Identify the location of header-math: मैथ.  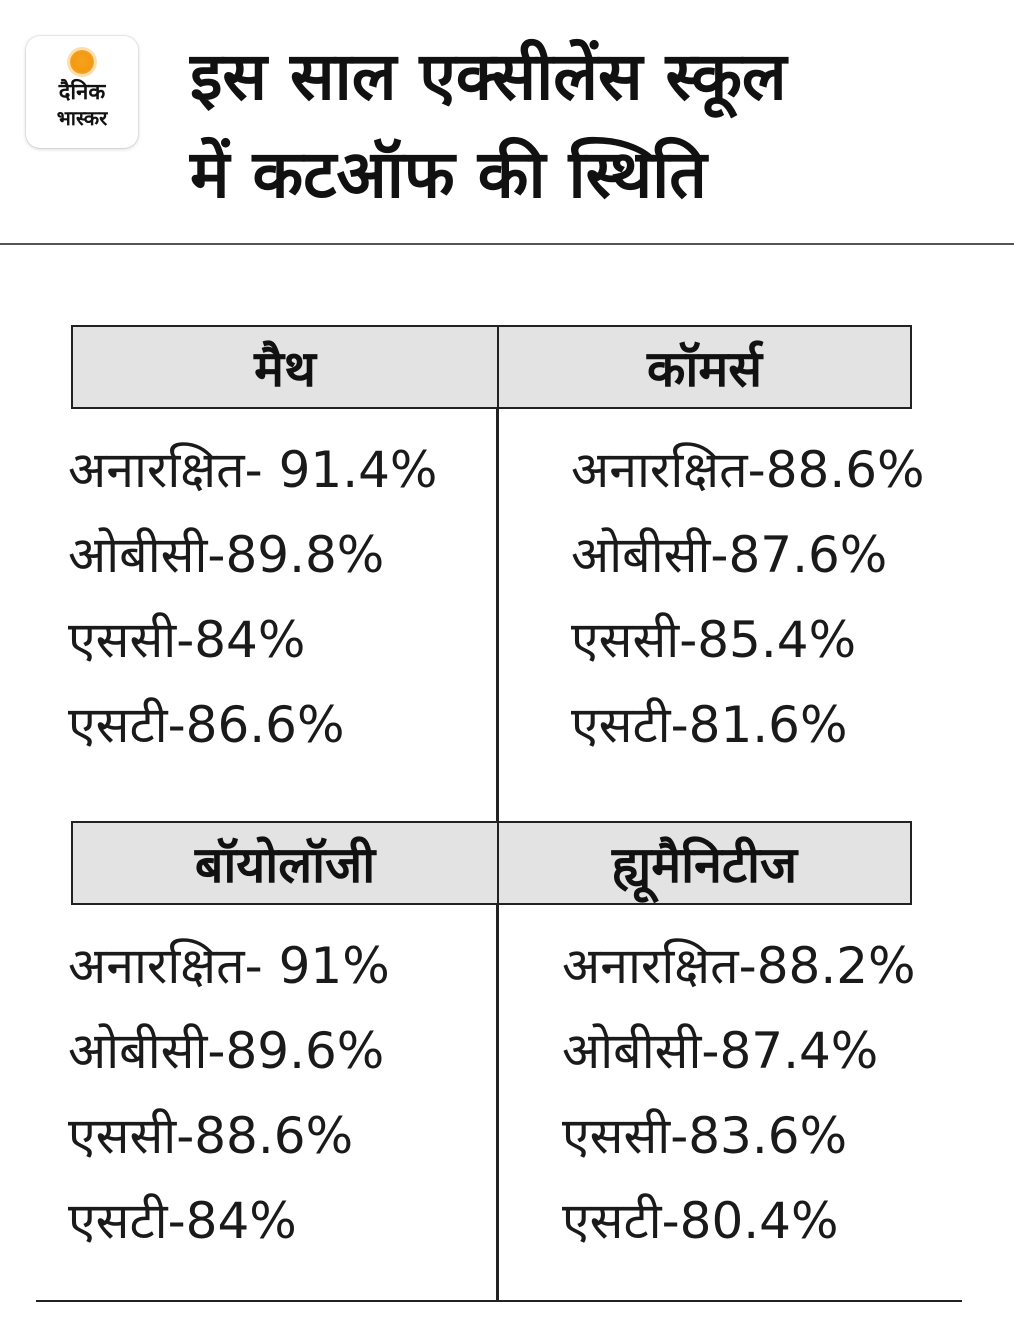
(285, 367).